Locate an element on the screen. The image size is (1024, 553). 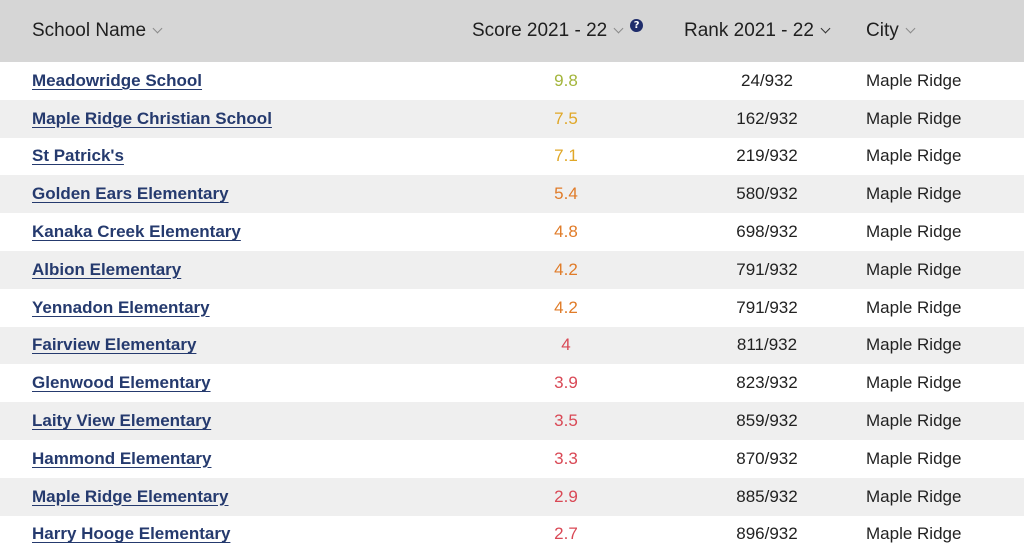
table-row: Meadowridge School 9.8 24/932 Maple Ridge is located at coordinates (512, 81).